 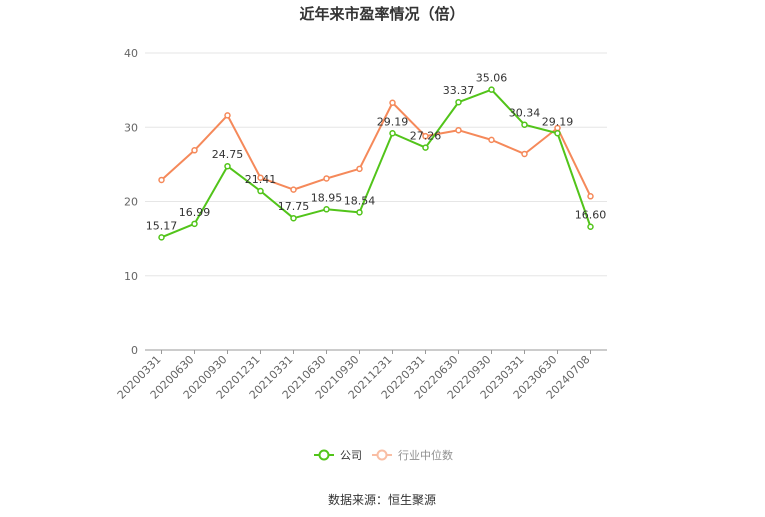 I want to click on data-label: 30.34, so click(x=525, y=113).